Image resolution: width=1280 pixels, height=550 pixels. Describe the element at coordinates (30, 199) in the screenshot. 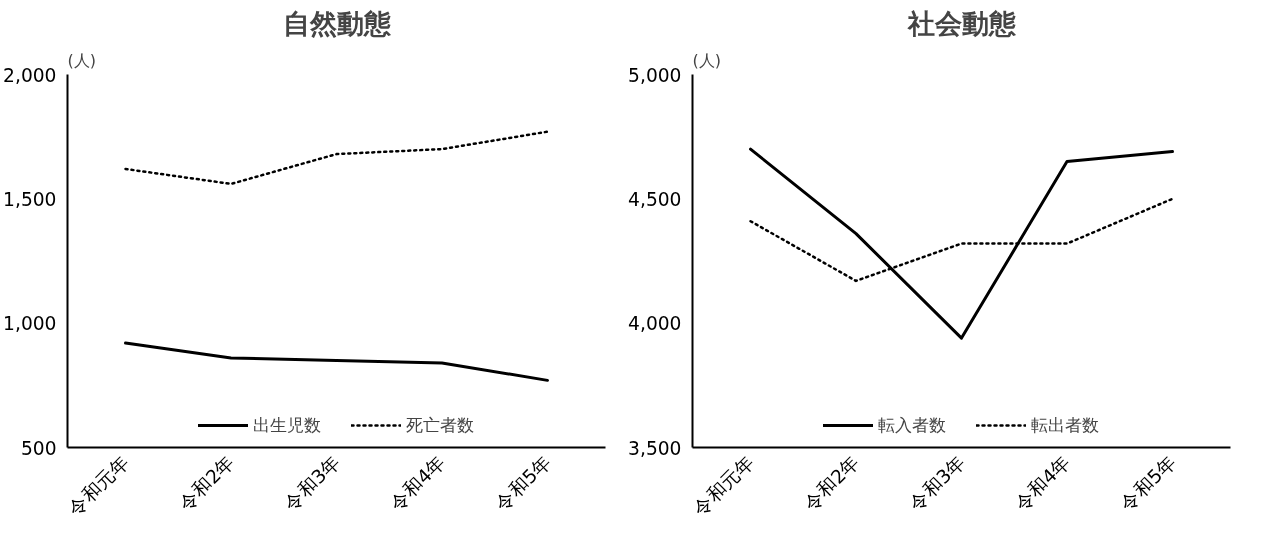

I see `y-tick-label: 1,500` at that location.